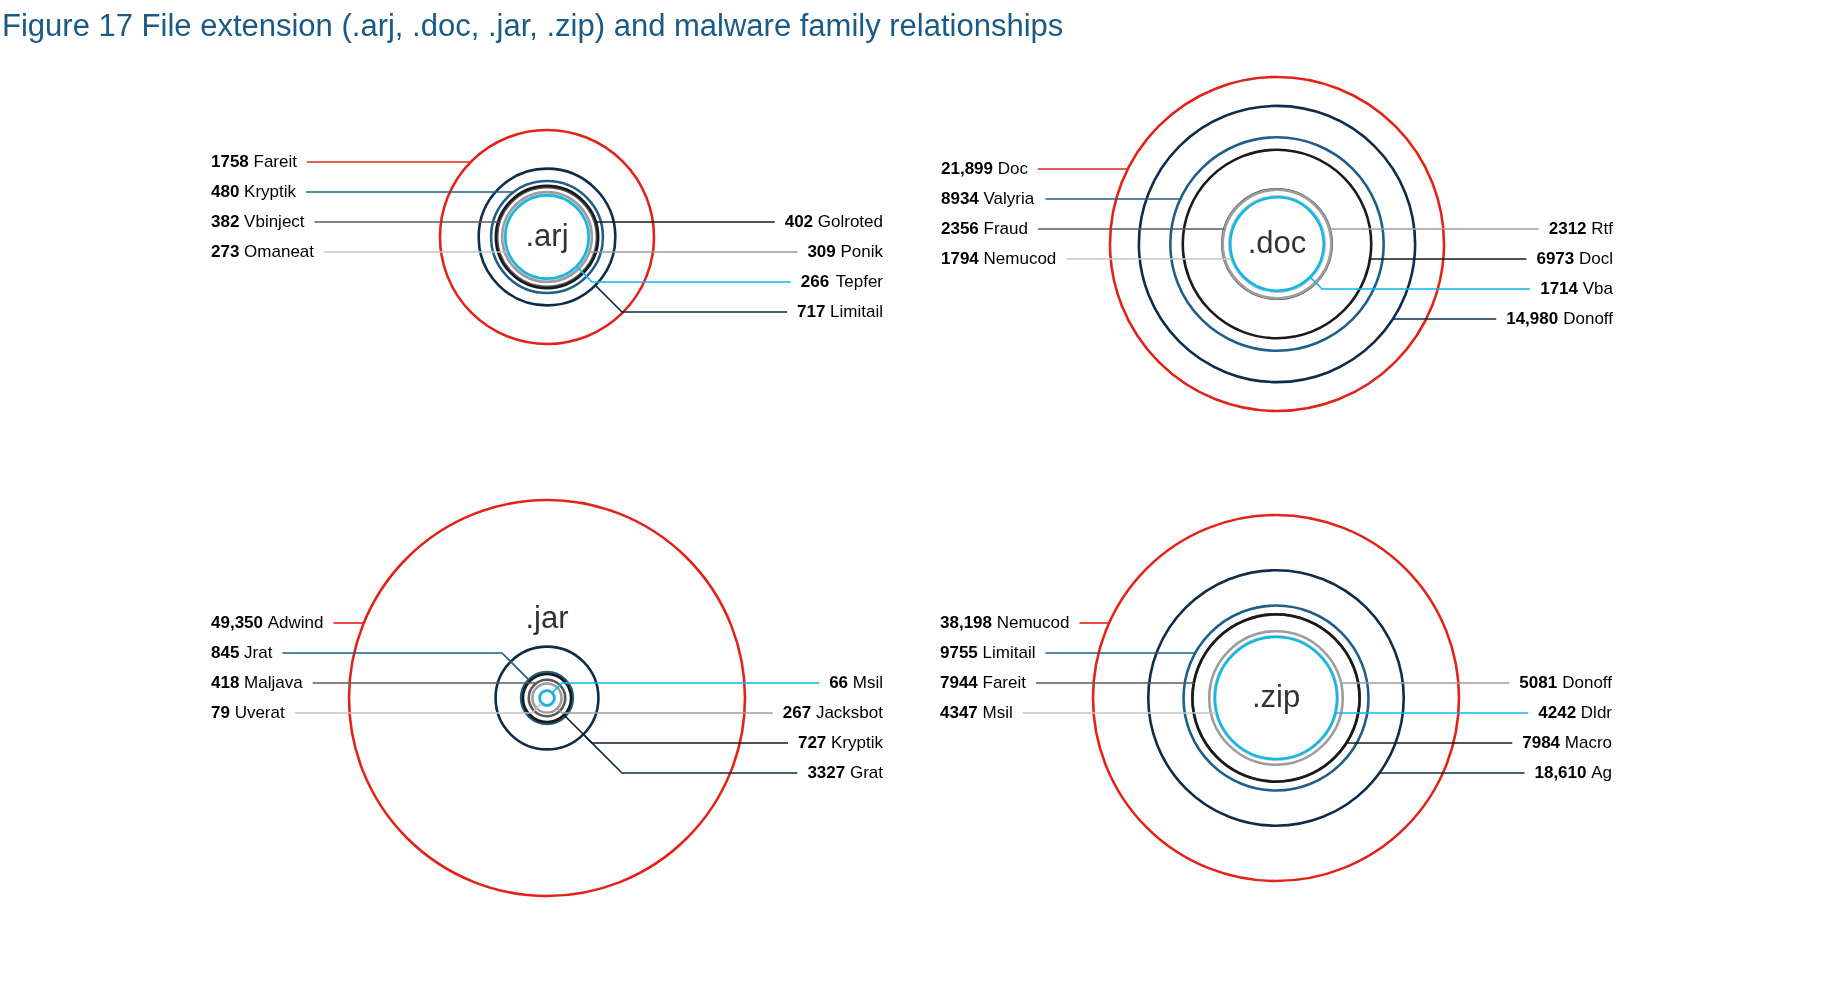 The width and height of the screenshot is (1828, 997). Describe the element at coordinates (967, 168) in the screenshot. I see `data-label: 21,899` at that location.